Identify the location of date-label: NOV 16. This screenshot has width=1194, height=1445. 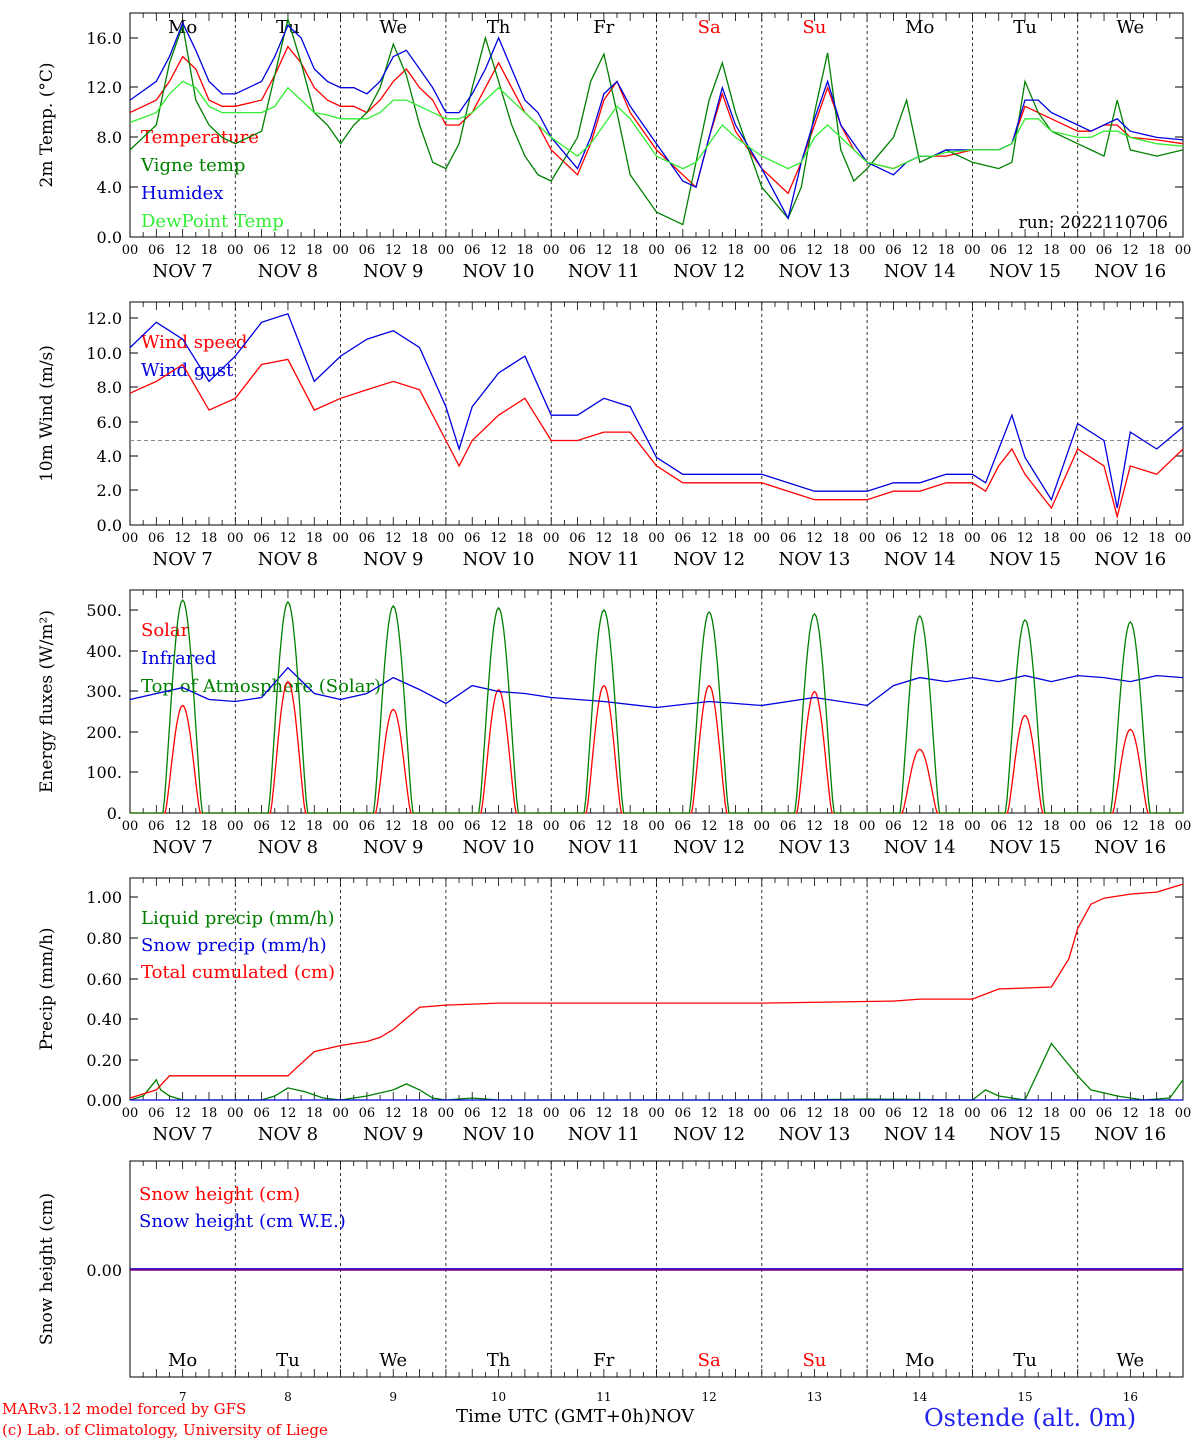
(1130, 271).